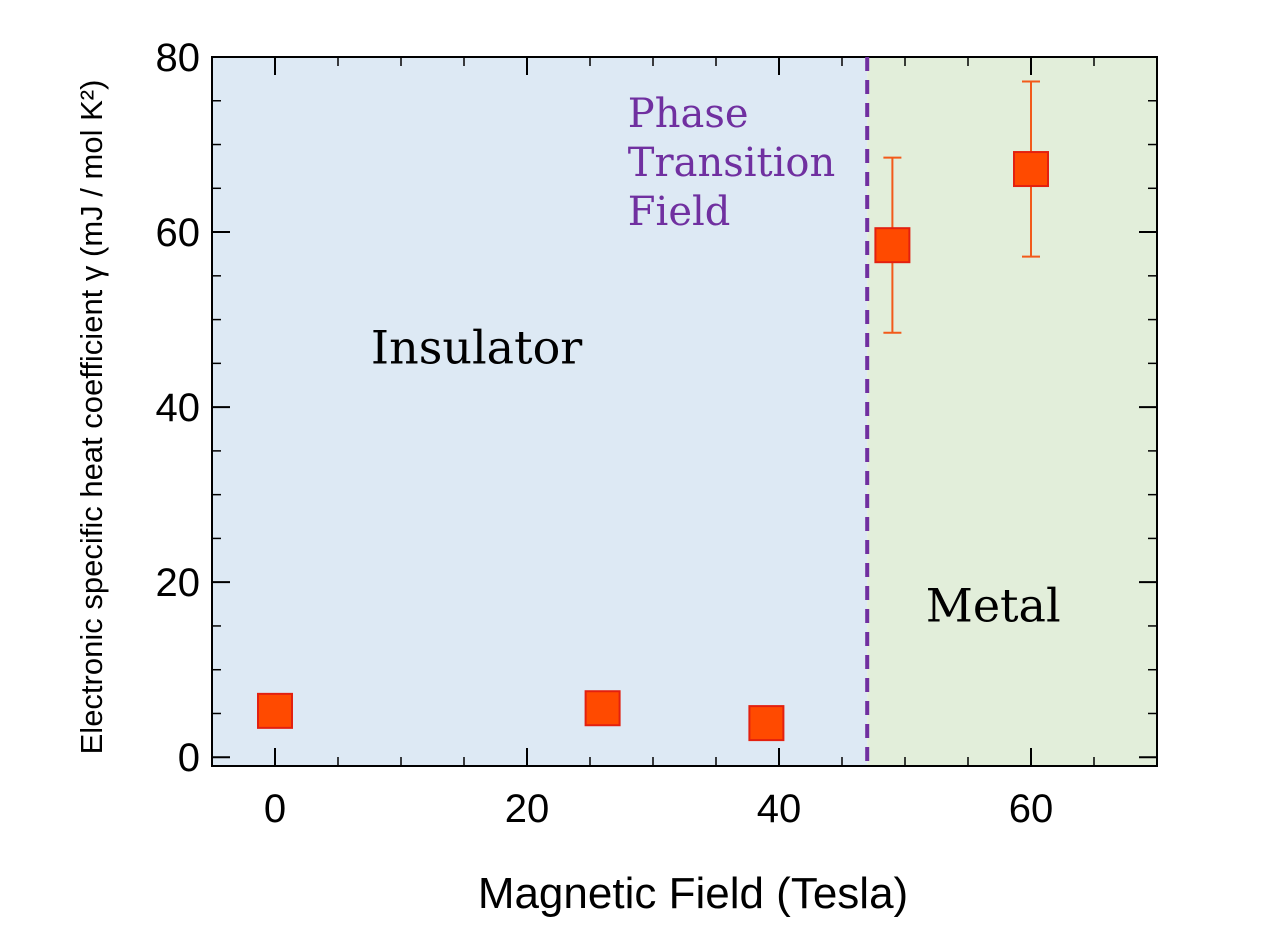 The height and width of the screenshot is (933, 1285). I want to click on y-tick-label: 40, so click(178, 408).